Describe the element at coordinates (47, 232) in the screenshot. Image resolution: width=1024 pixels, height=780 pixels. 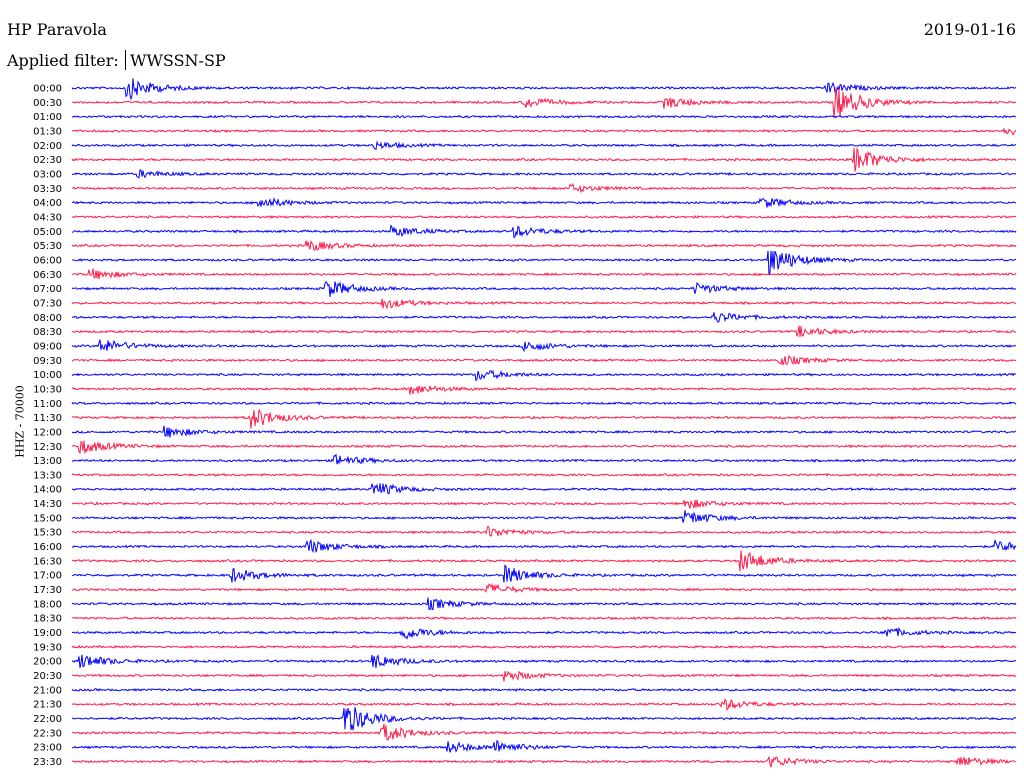
I see `row-tick-label: 05:00` at that location.